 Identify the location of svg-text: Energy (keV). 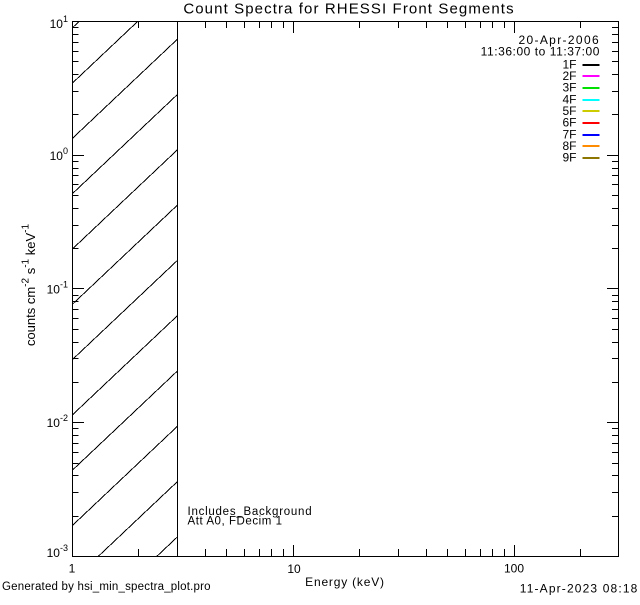
(345, 582).